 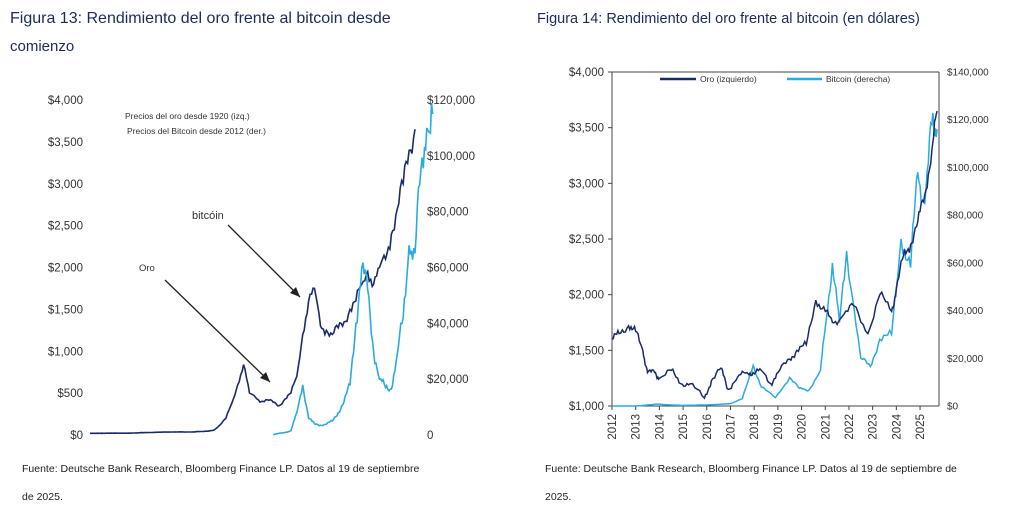 I want to click on x-tick-label: 2021, so click(x=826, y=427).